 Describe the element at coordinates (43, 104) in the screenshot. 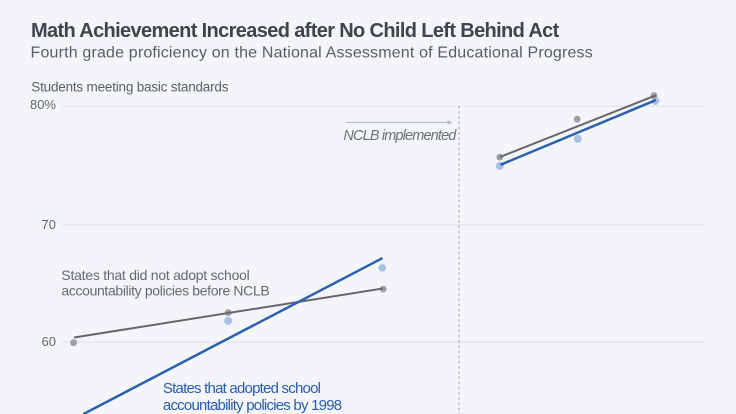

I see `svg-text: 80%` at that location.